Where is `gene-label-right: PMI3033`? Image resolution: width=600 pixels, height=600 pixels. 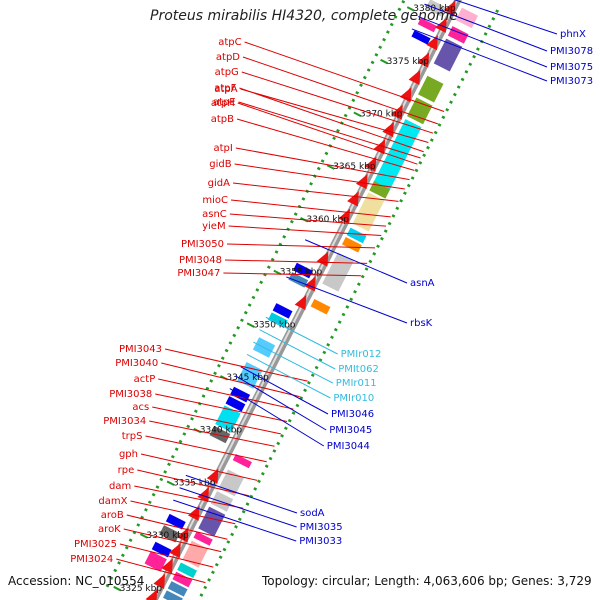
gene-label-right: PMI3033 is located at coordinates (320, 541).